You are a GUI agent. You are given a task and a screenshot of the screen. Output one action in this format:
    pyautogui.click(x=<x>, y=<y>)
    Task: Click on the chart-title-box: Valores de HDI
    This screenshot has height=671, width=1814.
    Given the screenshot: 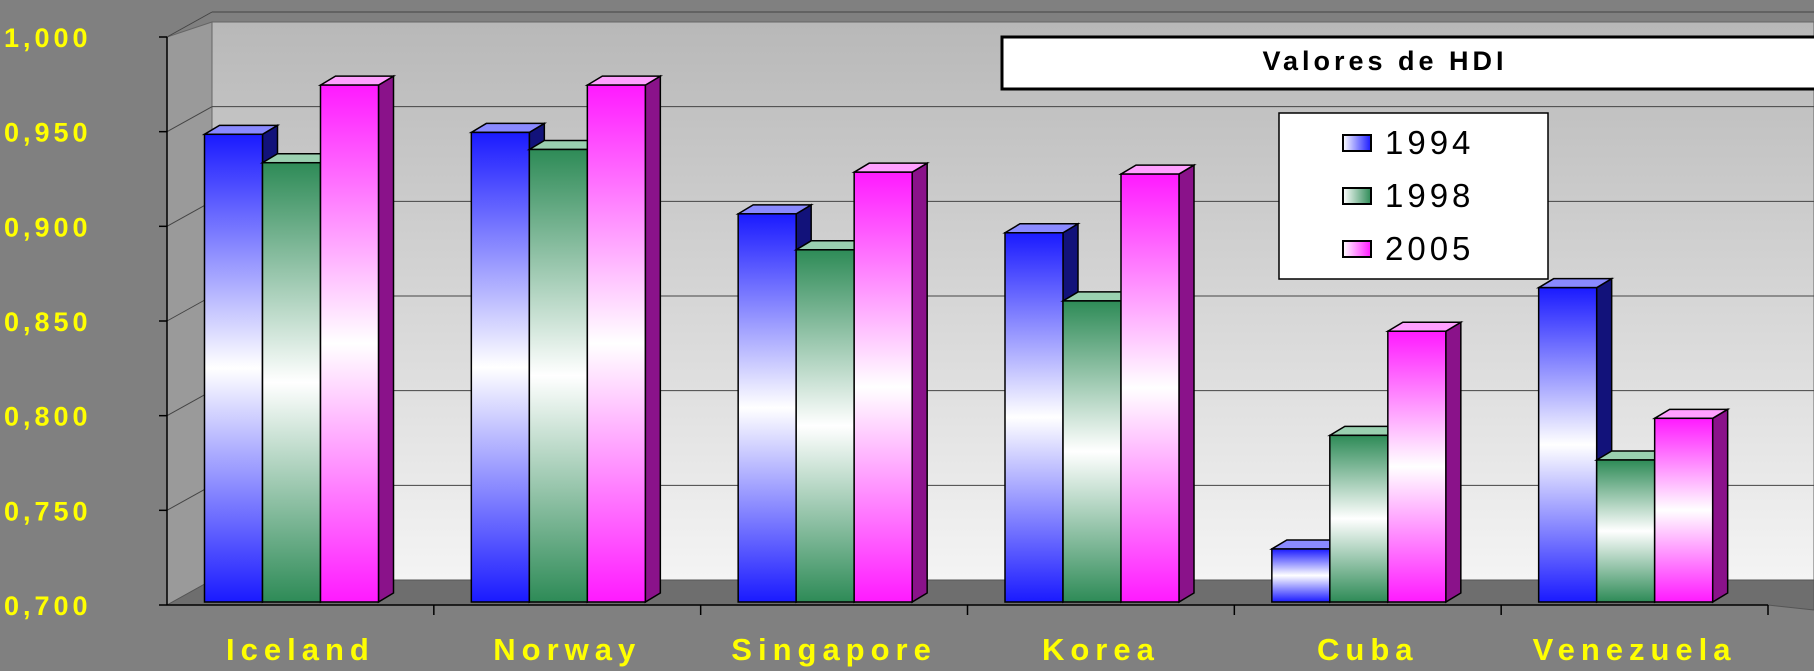 What is the action you would take?
    pyautogui.click(x=1407, y=63)
    